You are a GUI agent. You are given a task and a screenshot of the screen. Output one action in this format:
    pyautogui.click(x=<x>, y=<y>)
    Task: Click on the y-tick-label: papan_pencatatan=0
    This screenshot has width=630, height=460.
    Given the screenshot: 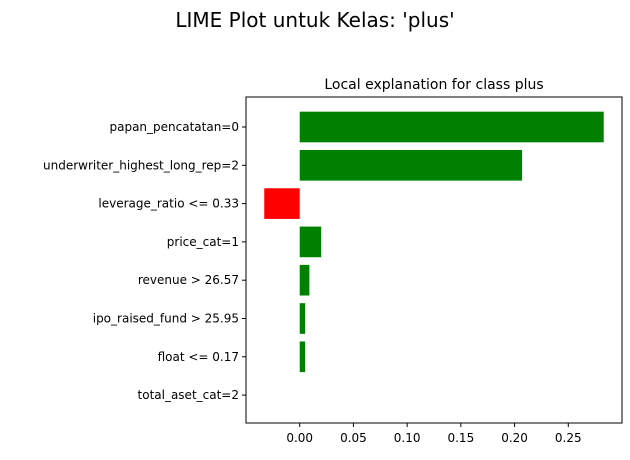 What is the action you would take?
    pyautogui.click(x=174, y=127)
    